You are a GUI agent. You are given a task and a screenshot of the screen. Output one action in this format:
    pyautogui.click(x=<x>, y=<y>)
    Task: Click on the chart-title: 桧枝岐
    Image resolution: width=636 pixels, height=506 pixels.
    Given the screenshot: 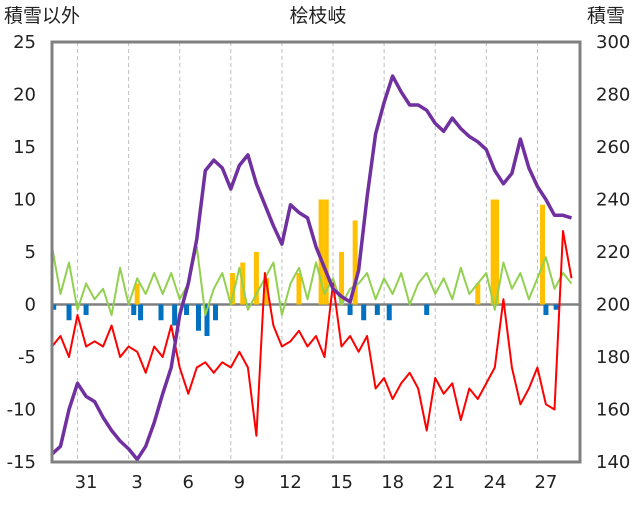 What is the action you would take?
    pyautogui.click(x=317, y=16)
    